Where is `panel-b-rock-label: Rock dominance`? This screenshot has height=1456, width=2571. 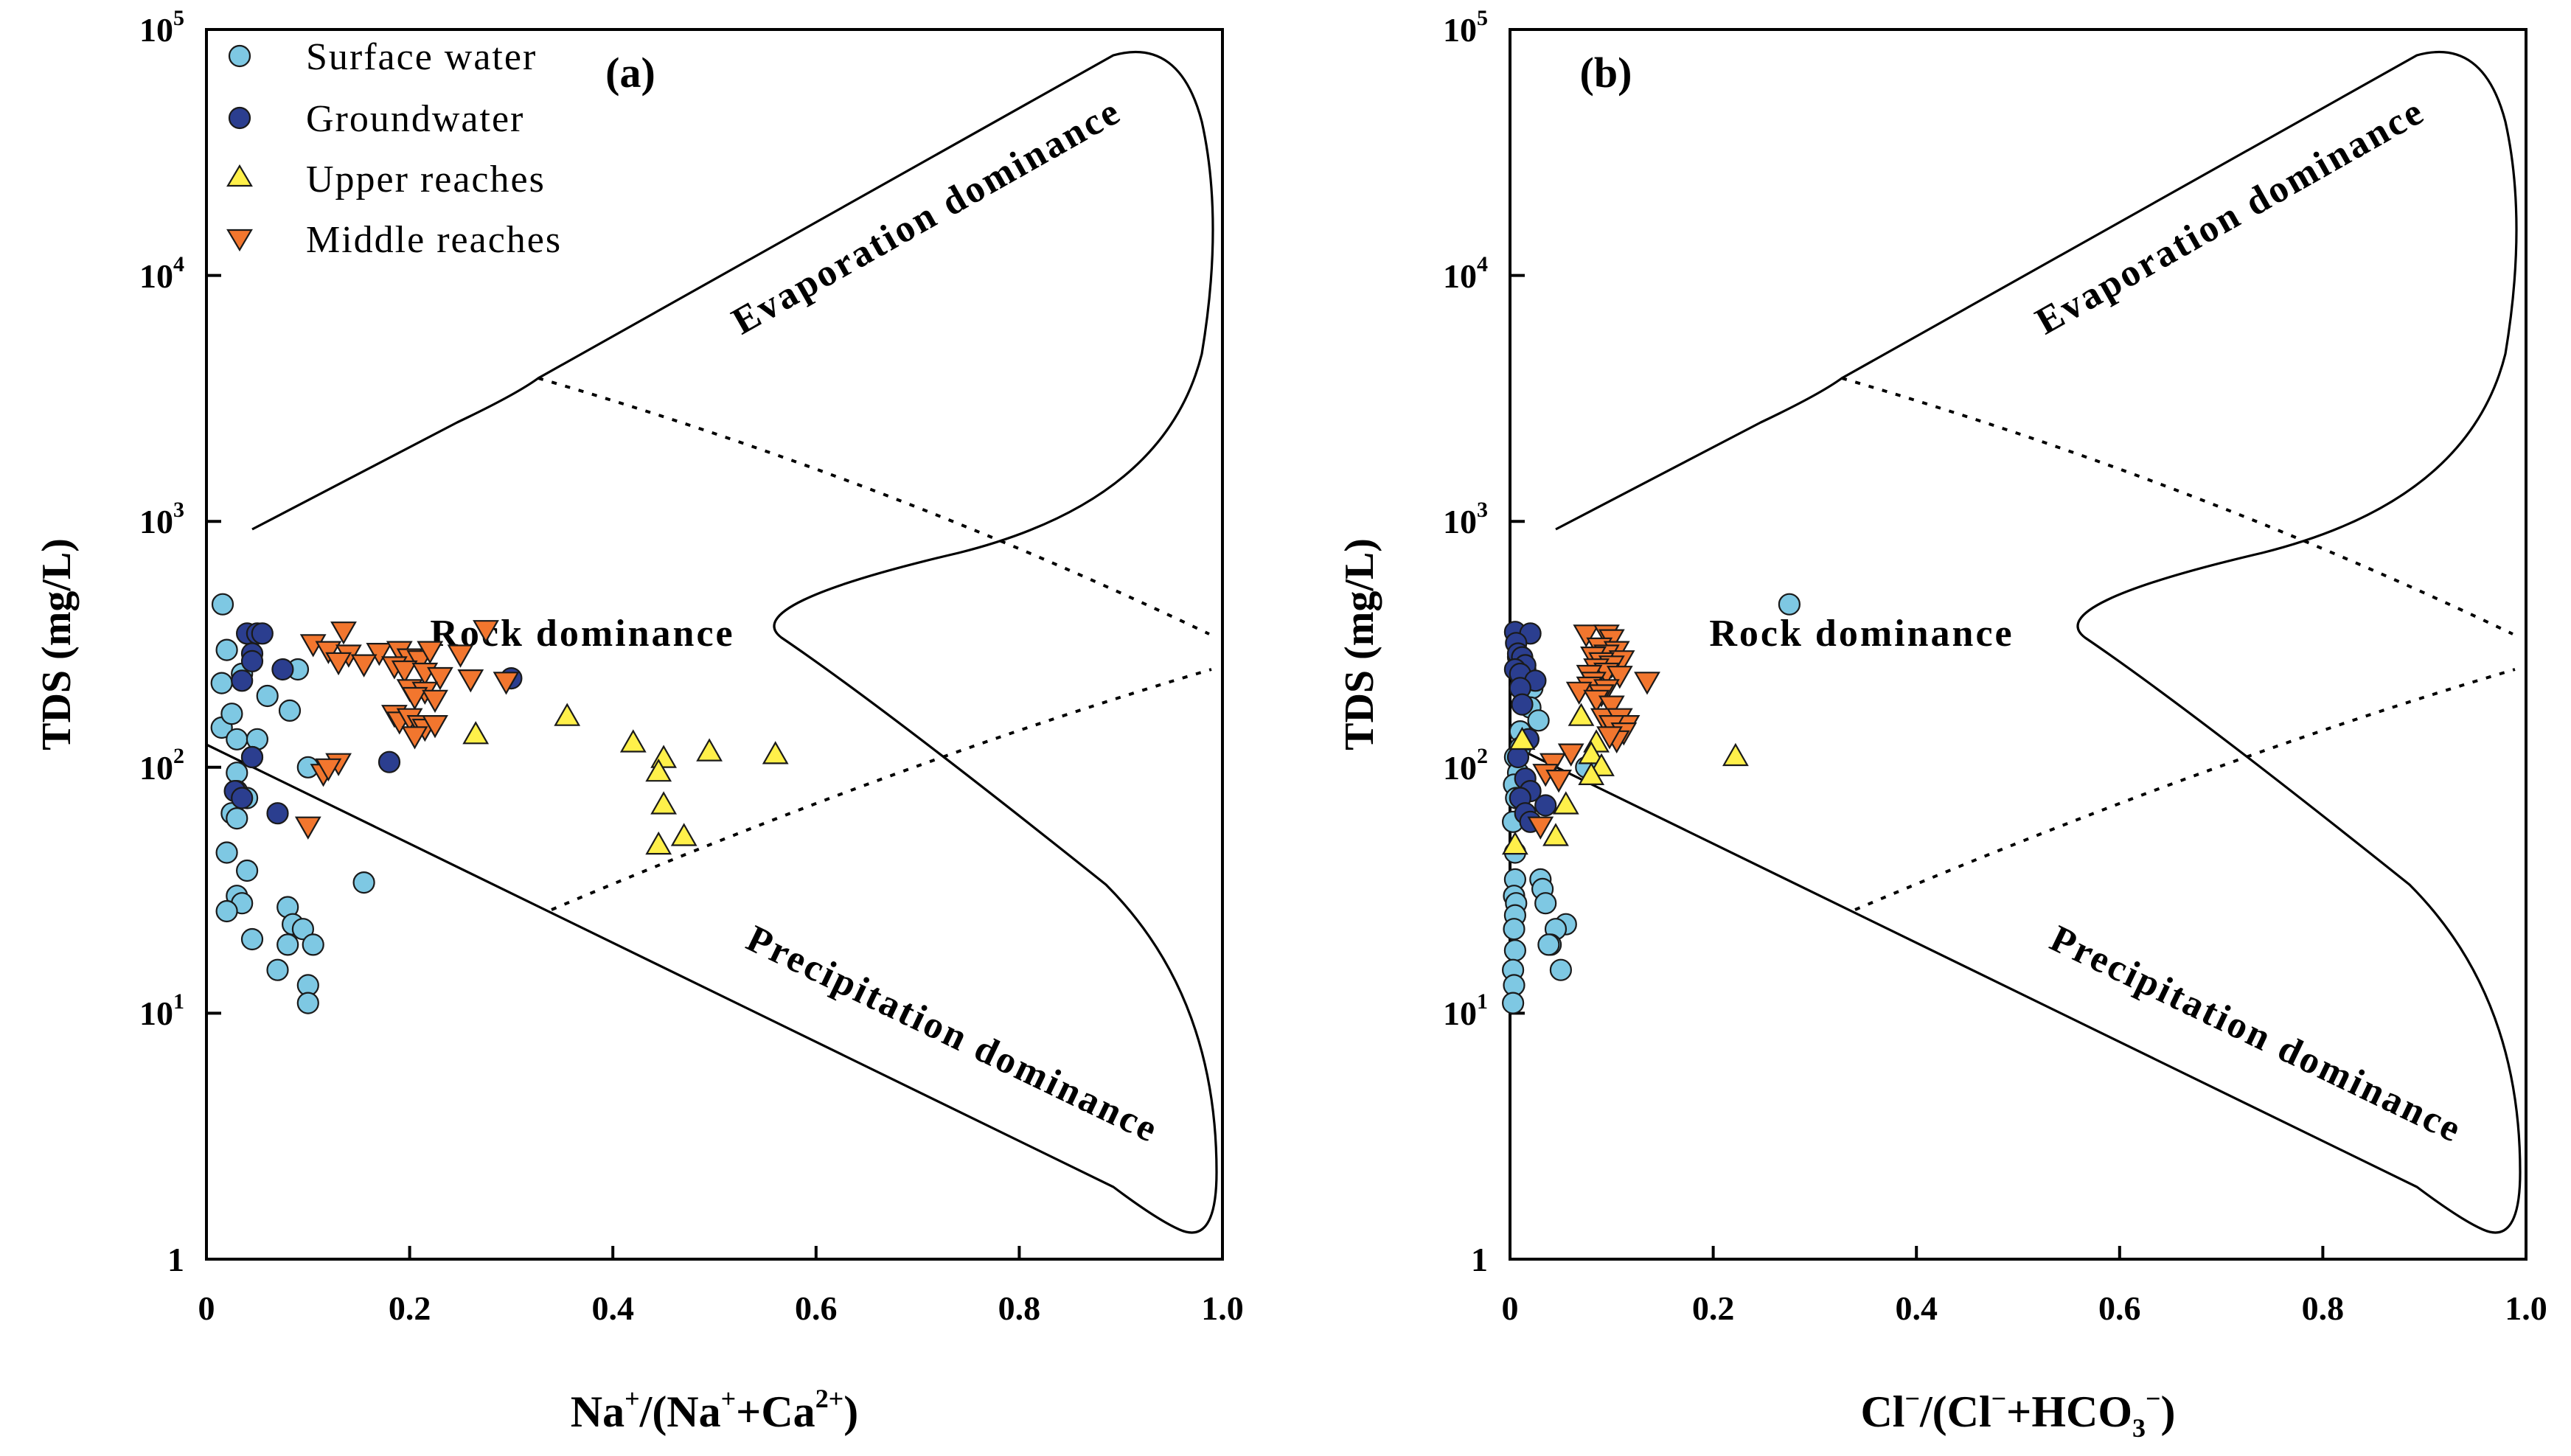
panel-b-rock-label: Rock dominance is located at coordinates (1861, 634).